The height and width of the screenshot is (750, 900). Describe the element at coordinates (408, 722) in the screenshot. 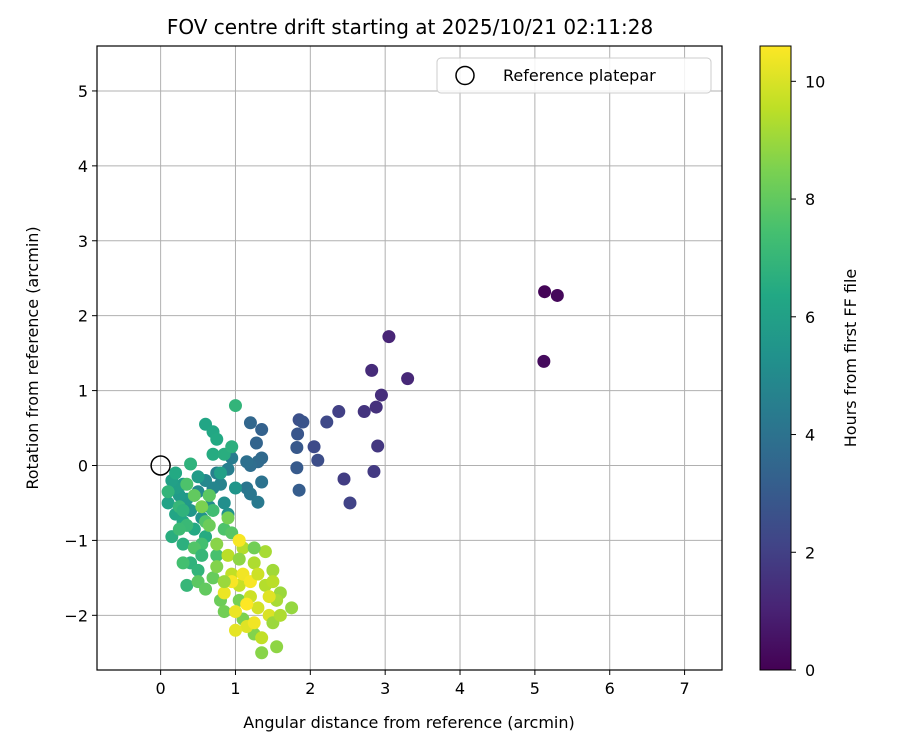

I see `x-axis-label: Angular distance from reference (arcmin)` at that location.